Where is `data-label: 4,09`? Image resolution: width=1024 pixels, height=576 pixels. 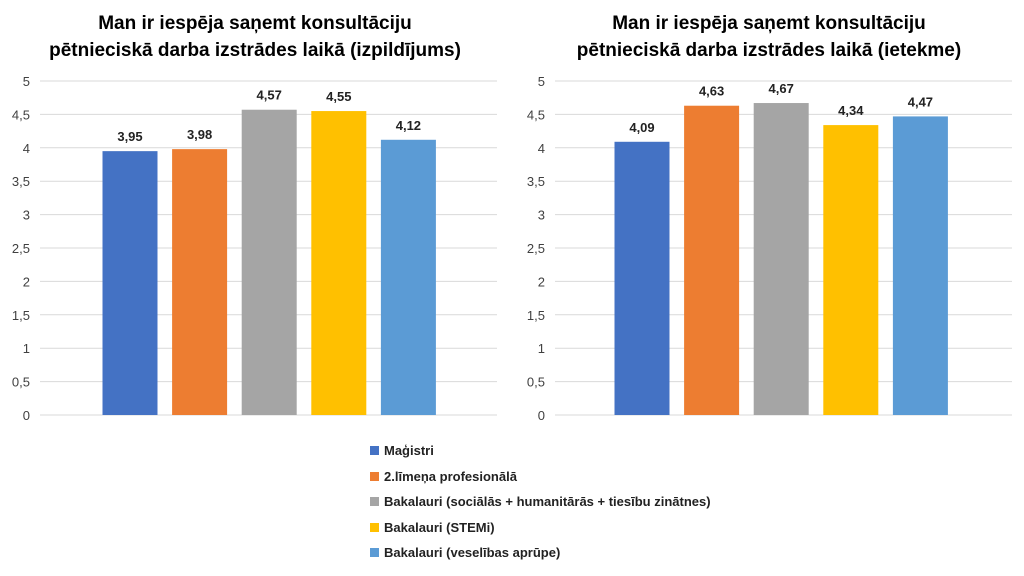
data-label: 4,09 is located at coordinates (641, 127).